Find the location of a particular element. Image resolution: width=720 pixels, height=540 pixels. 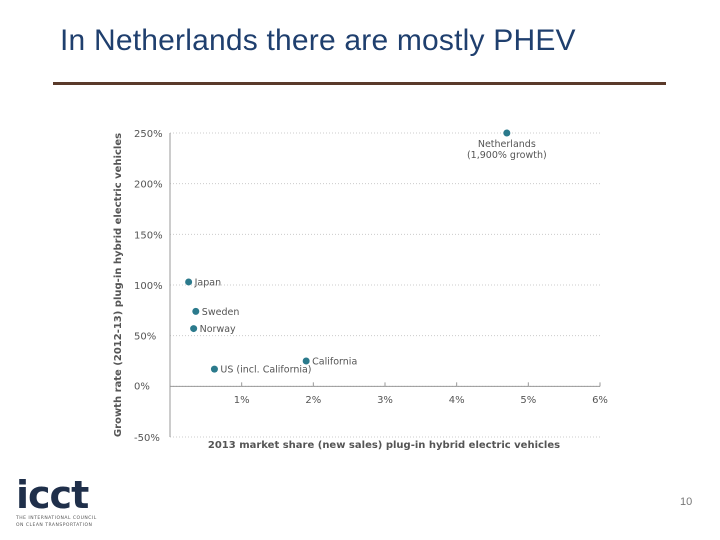

y-tick-label: 50% is located at coordinates (145, 337).